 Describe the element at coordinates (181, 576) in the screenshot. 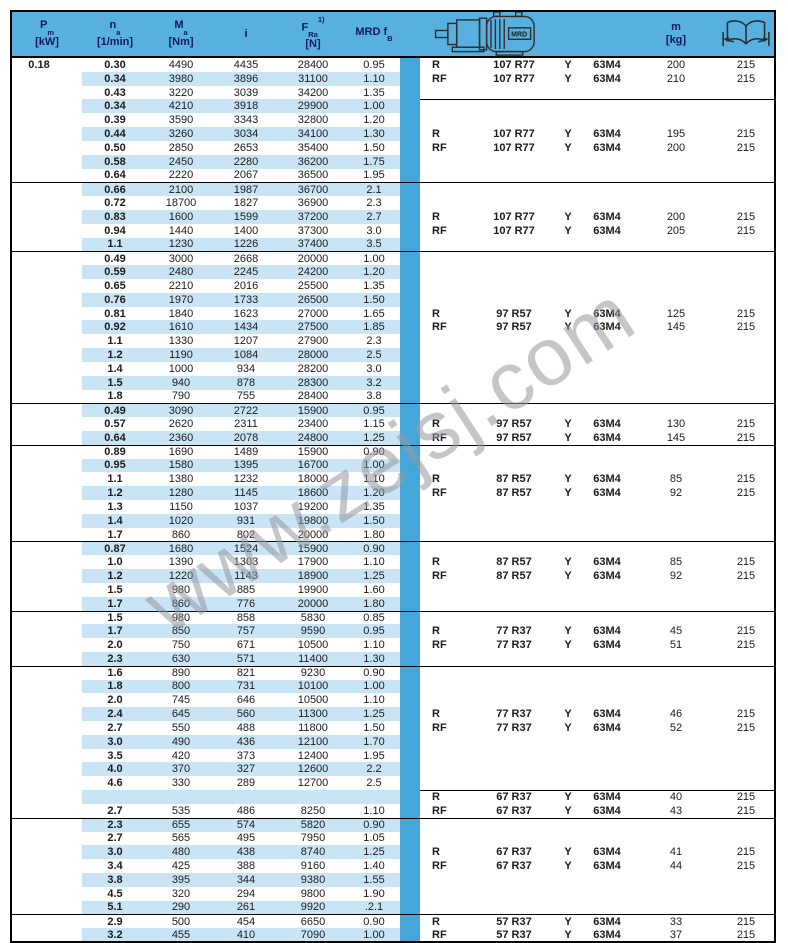

I see `cell-ma: 1220` at that location.